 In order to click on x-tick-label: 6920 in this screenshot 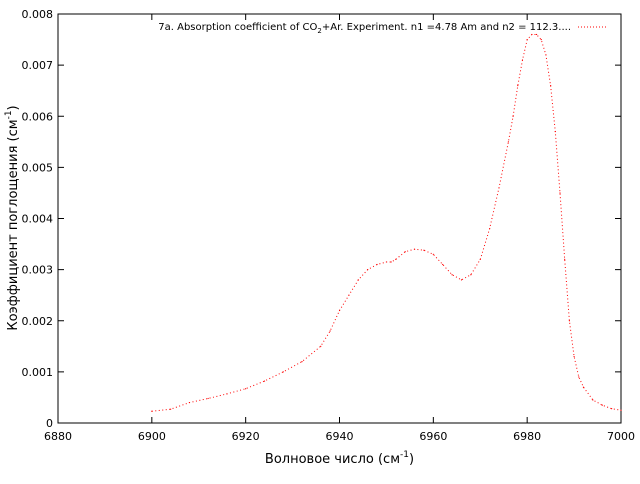, I will do `click(246, 436)`.